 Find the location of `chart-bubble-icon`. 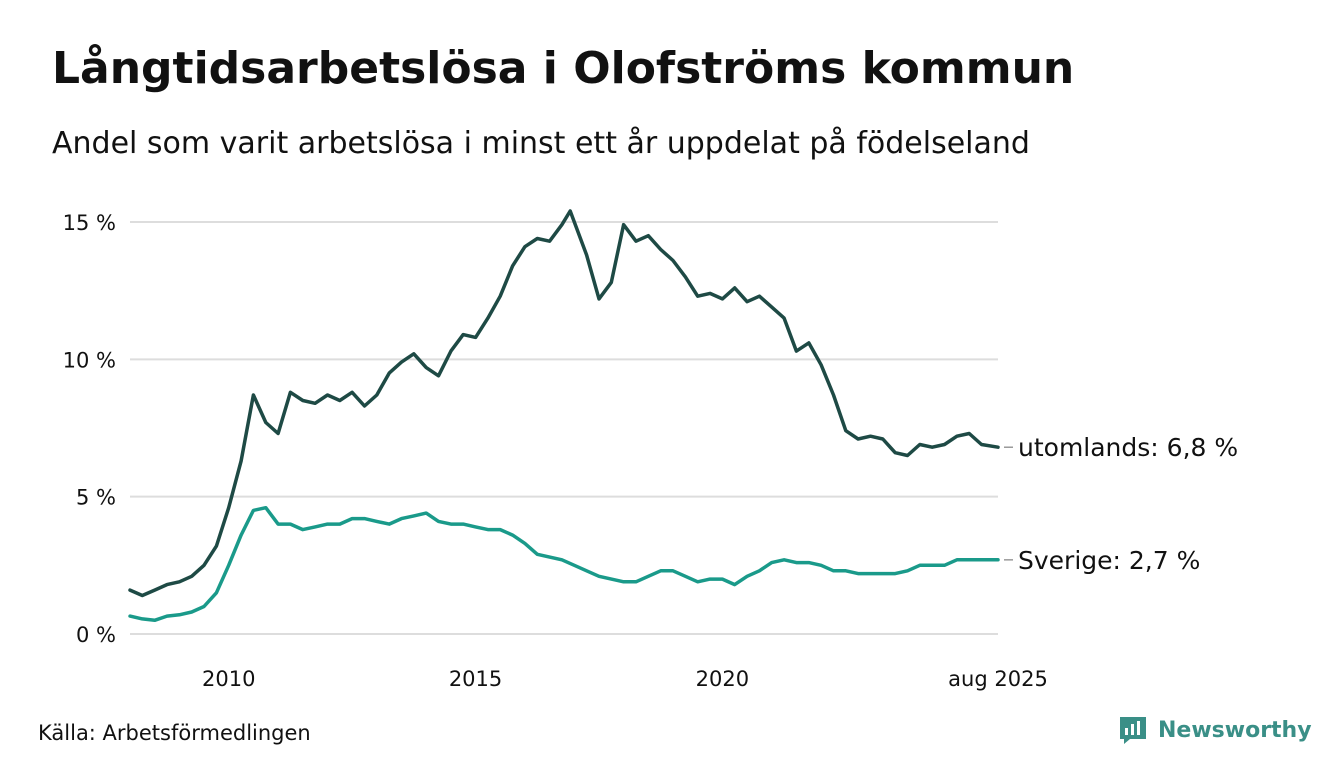

chart-bubble-icon is located at coordinates (1133, 730).